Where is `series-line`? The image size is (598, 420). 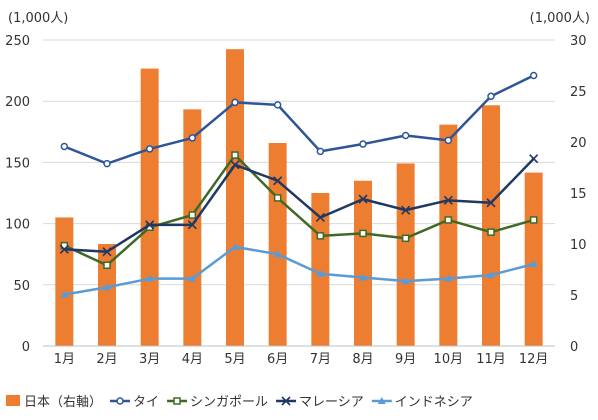 series-line is located at coordinates (299, 270).